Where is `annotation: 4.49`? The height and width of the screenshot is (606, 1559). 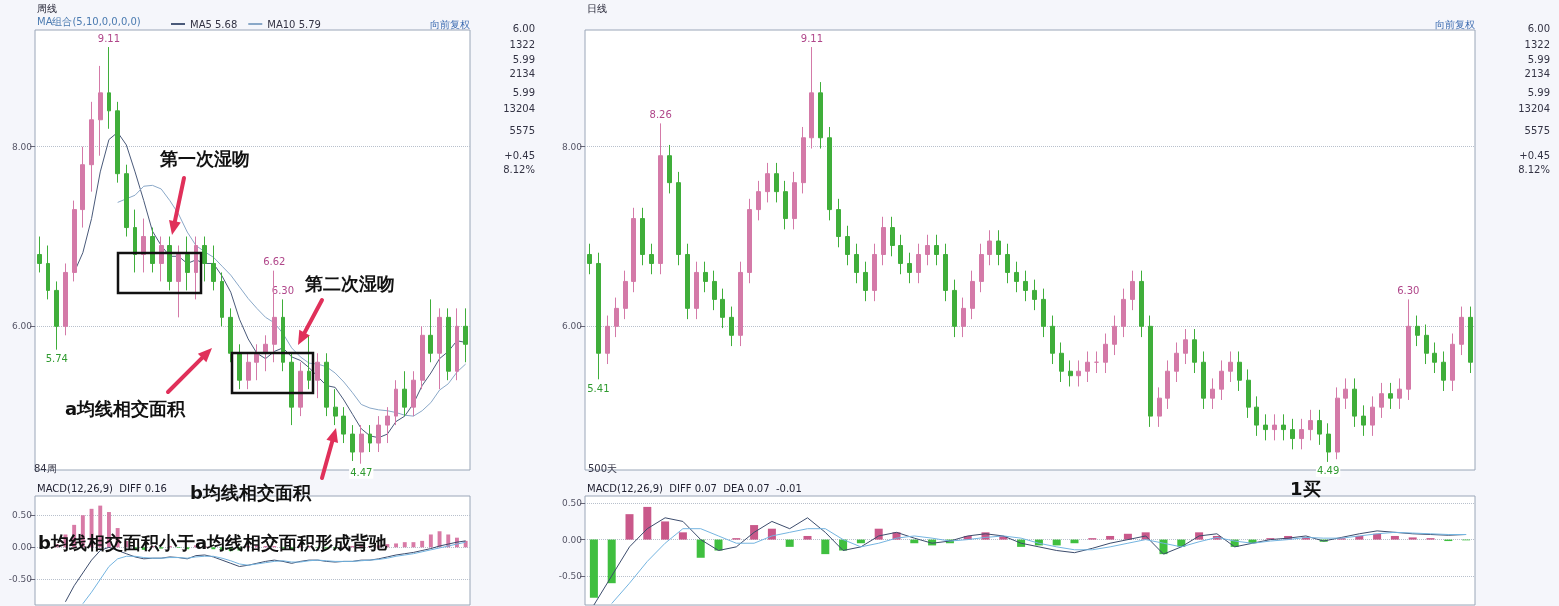 annotation: 4.49 is located at coordinates (1328, 471).